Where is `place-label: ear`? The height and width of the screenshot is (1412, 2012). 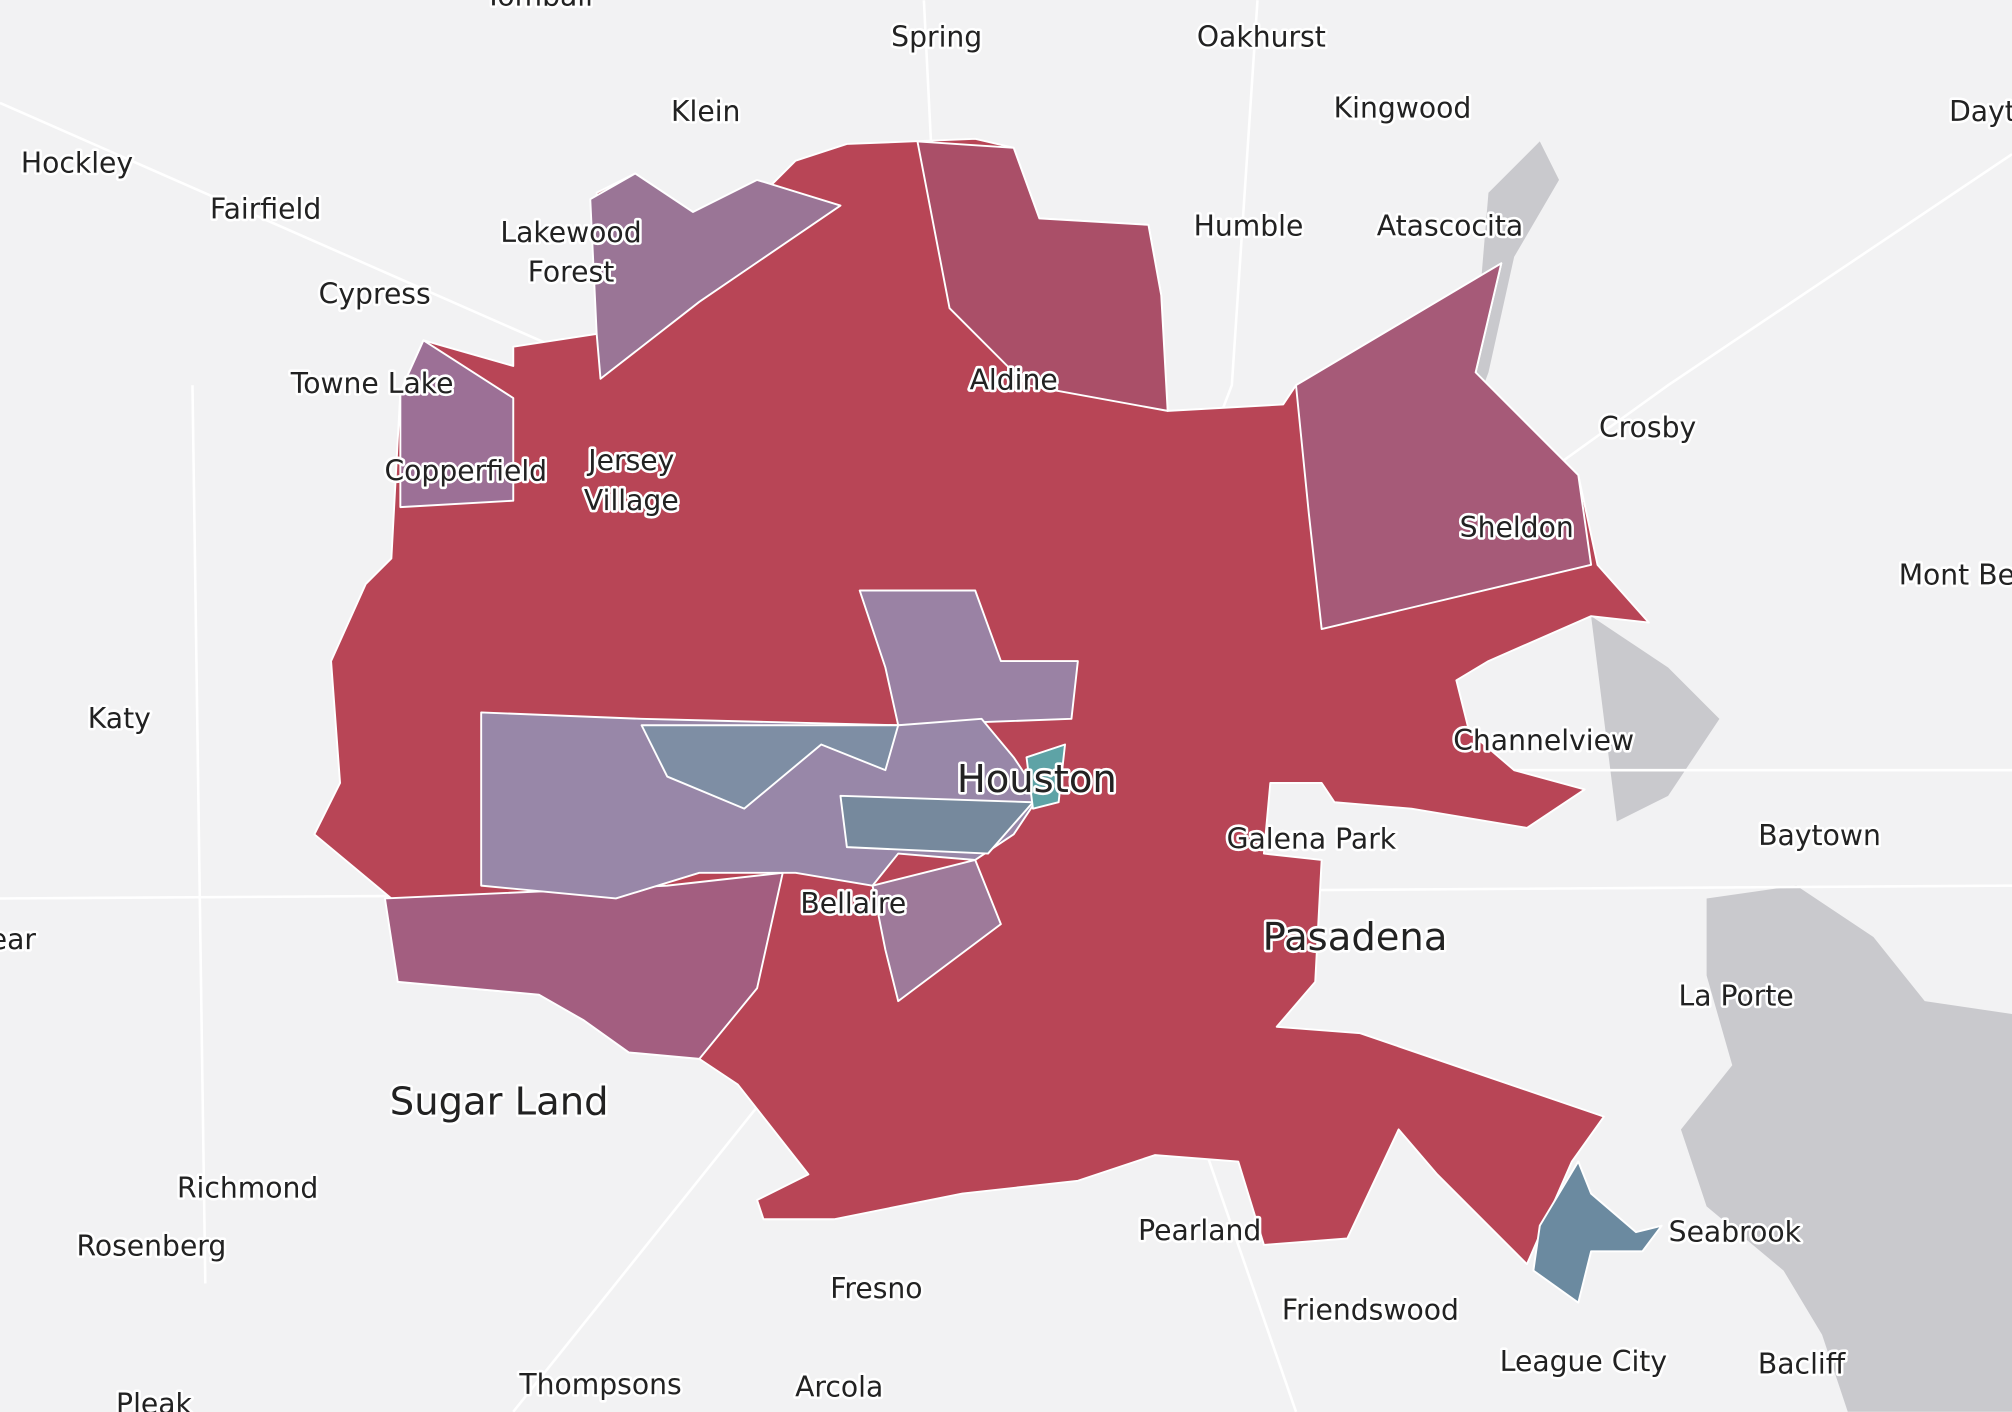 place-label: ear is located at coordinates (18, 939).